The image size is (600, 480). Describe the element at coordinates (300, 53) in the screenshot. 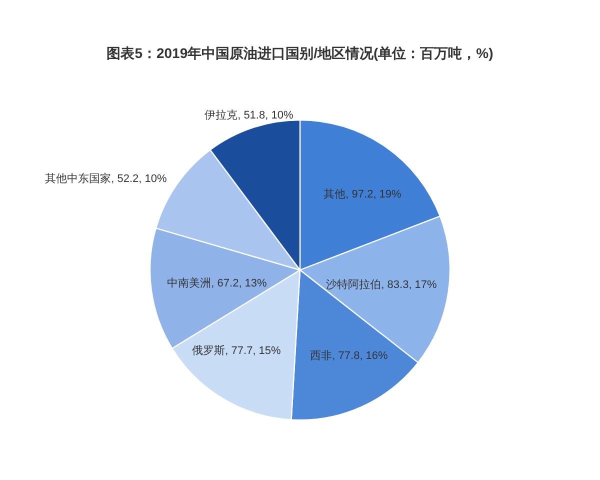

I see `chart-title: 图表5：2019年中国原油进口国别/地区情况(单位：百万吨，%)` at that location.